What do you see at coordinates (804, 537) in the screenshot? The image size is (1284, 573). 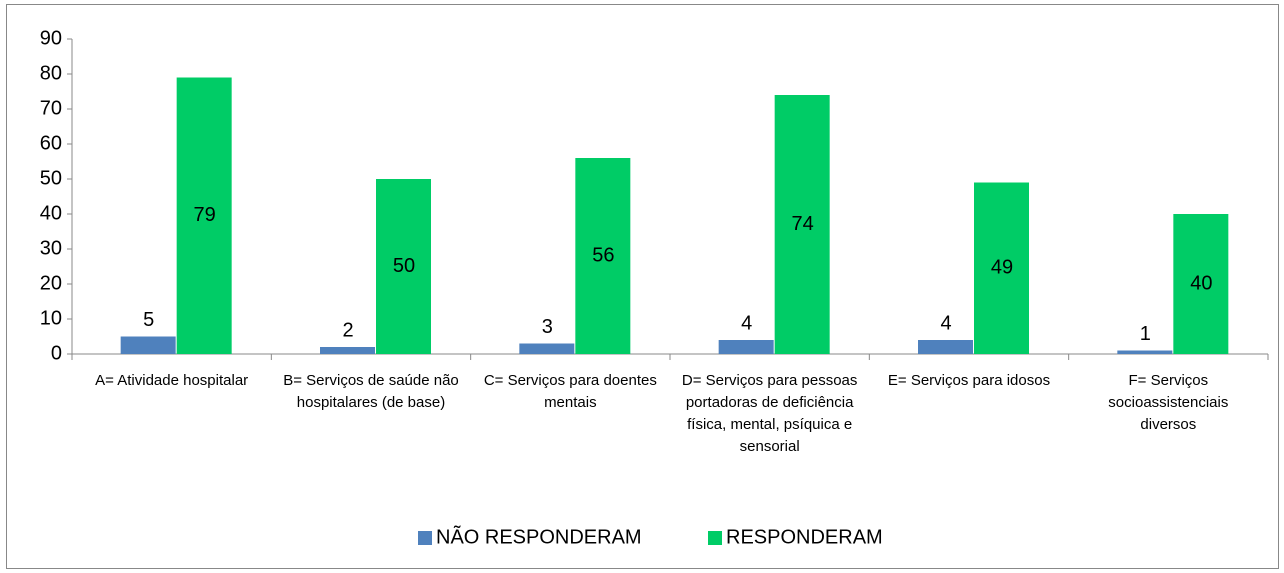 I see `legend-label: RESPONDERAM` at bounding box center [804, 537].